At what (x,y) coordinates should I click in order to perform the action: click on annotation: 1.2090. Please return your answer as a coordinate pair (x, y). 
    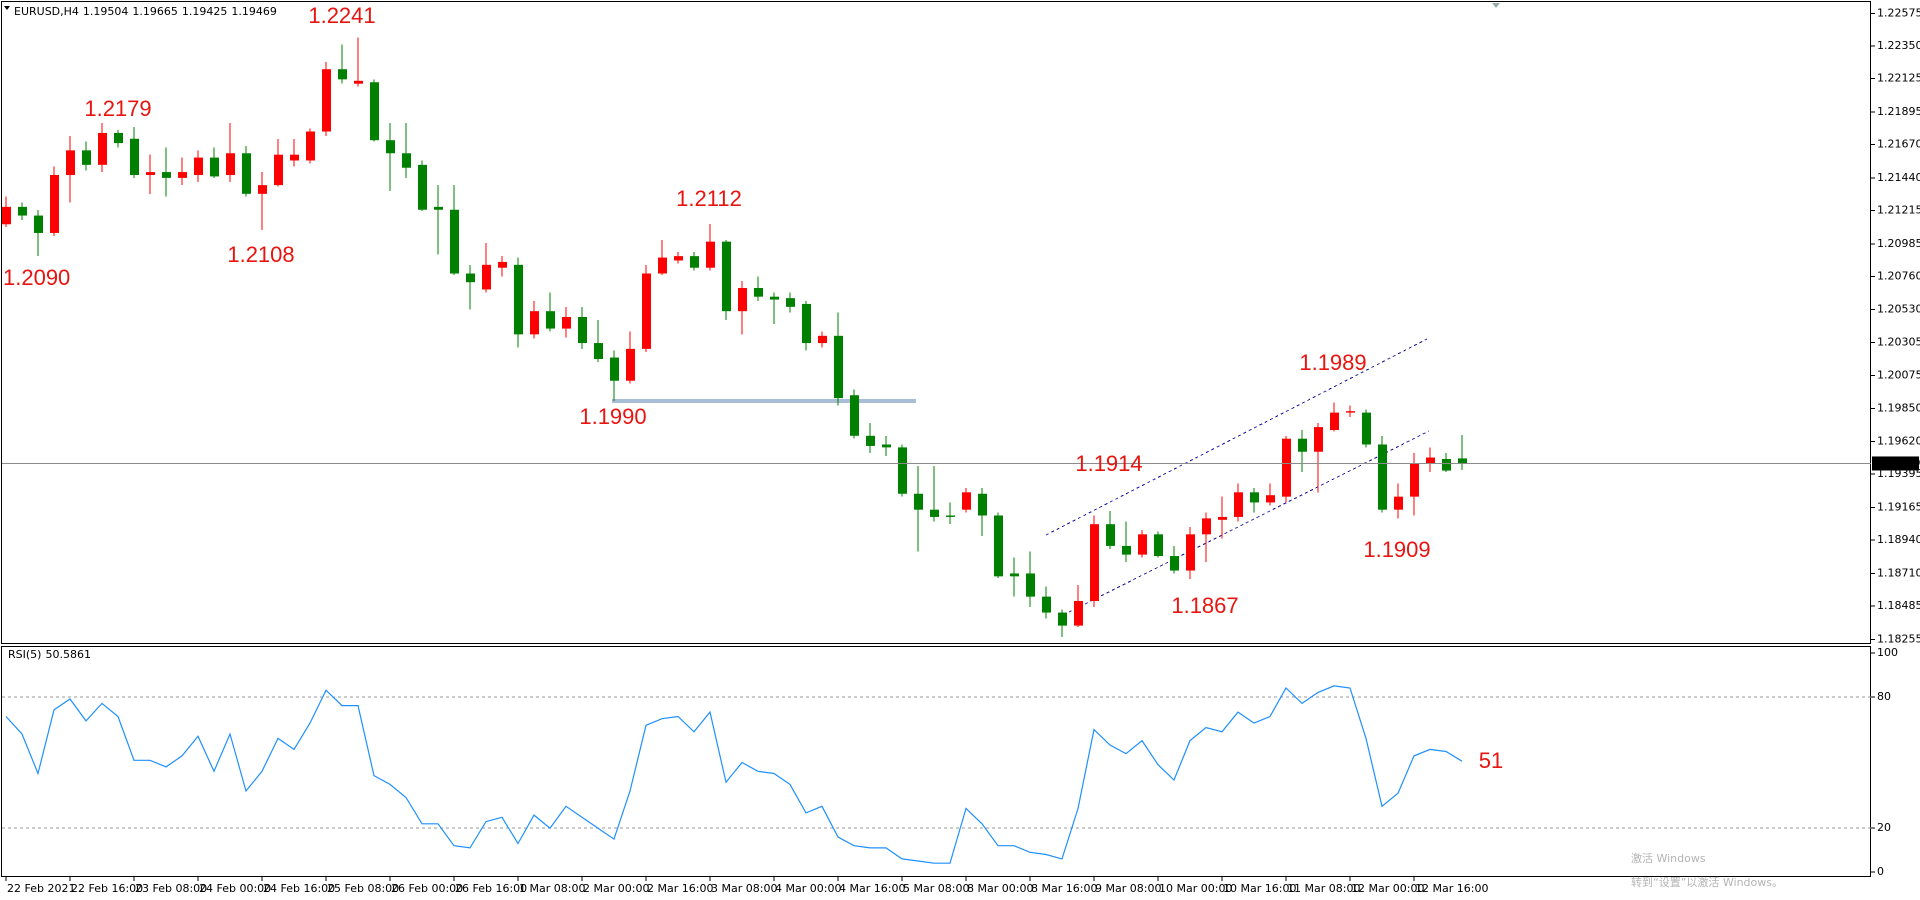
    Looking at the image, I should click on (36, 277).